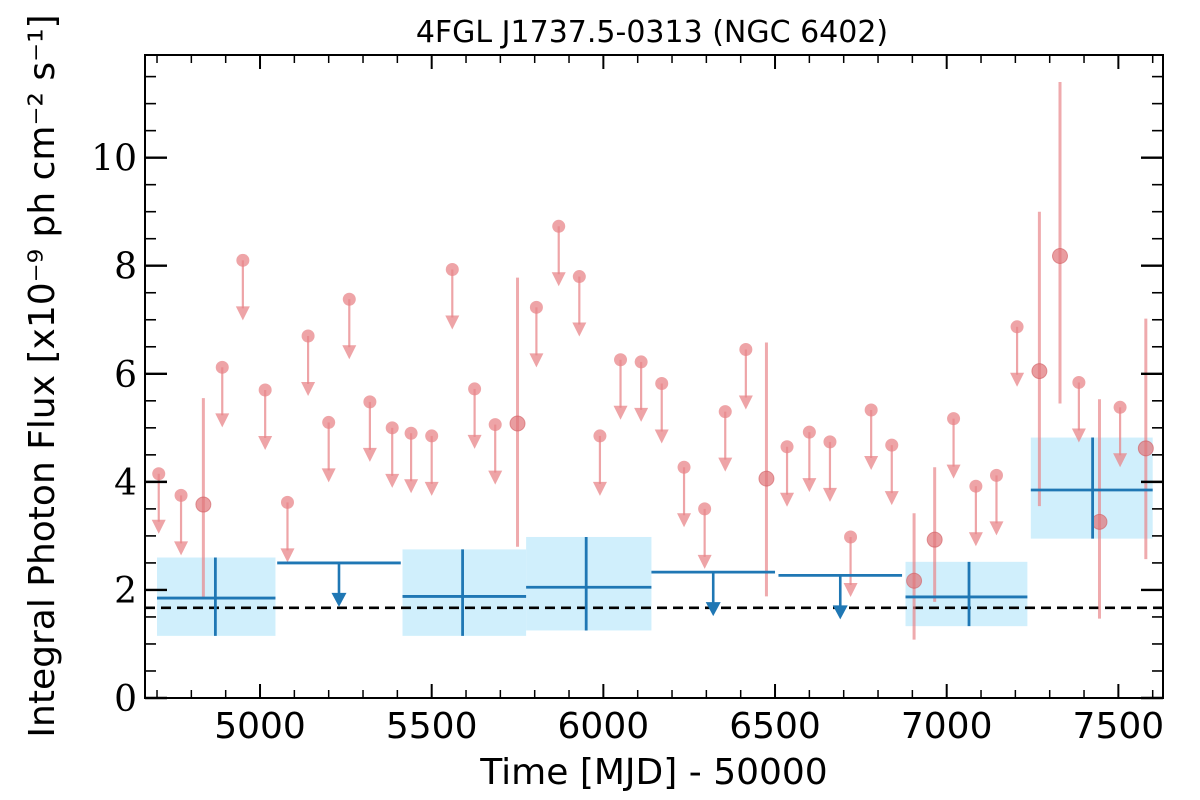 This screenshot has height=800, width=1200. I want to click on y-tick-label: 4, so click(125, 483).